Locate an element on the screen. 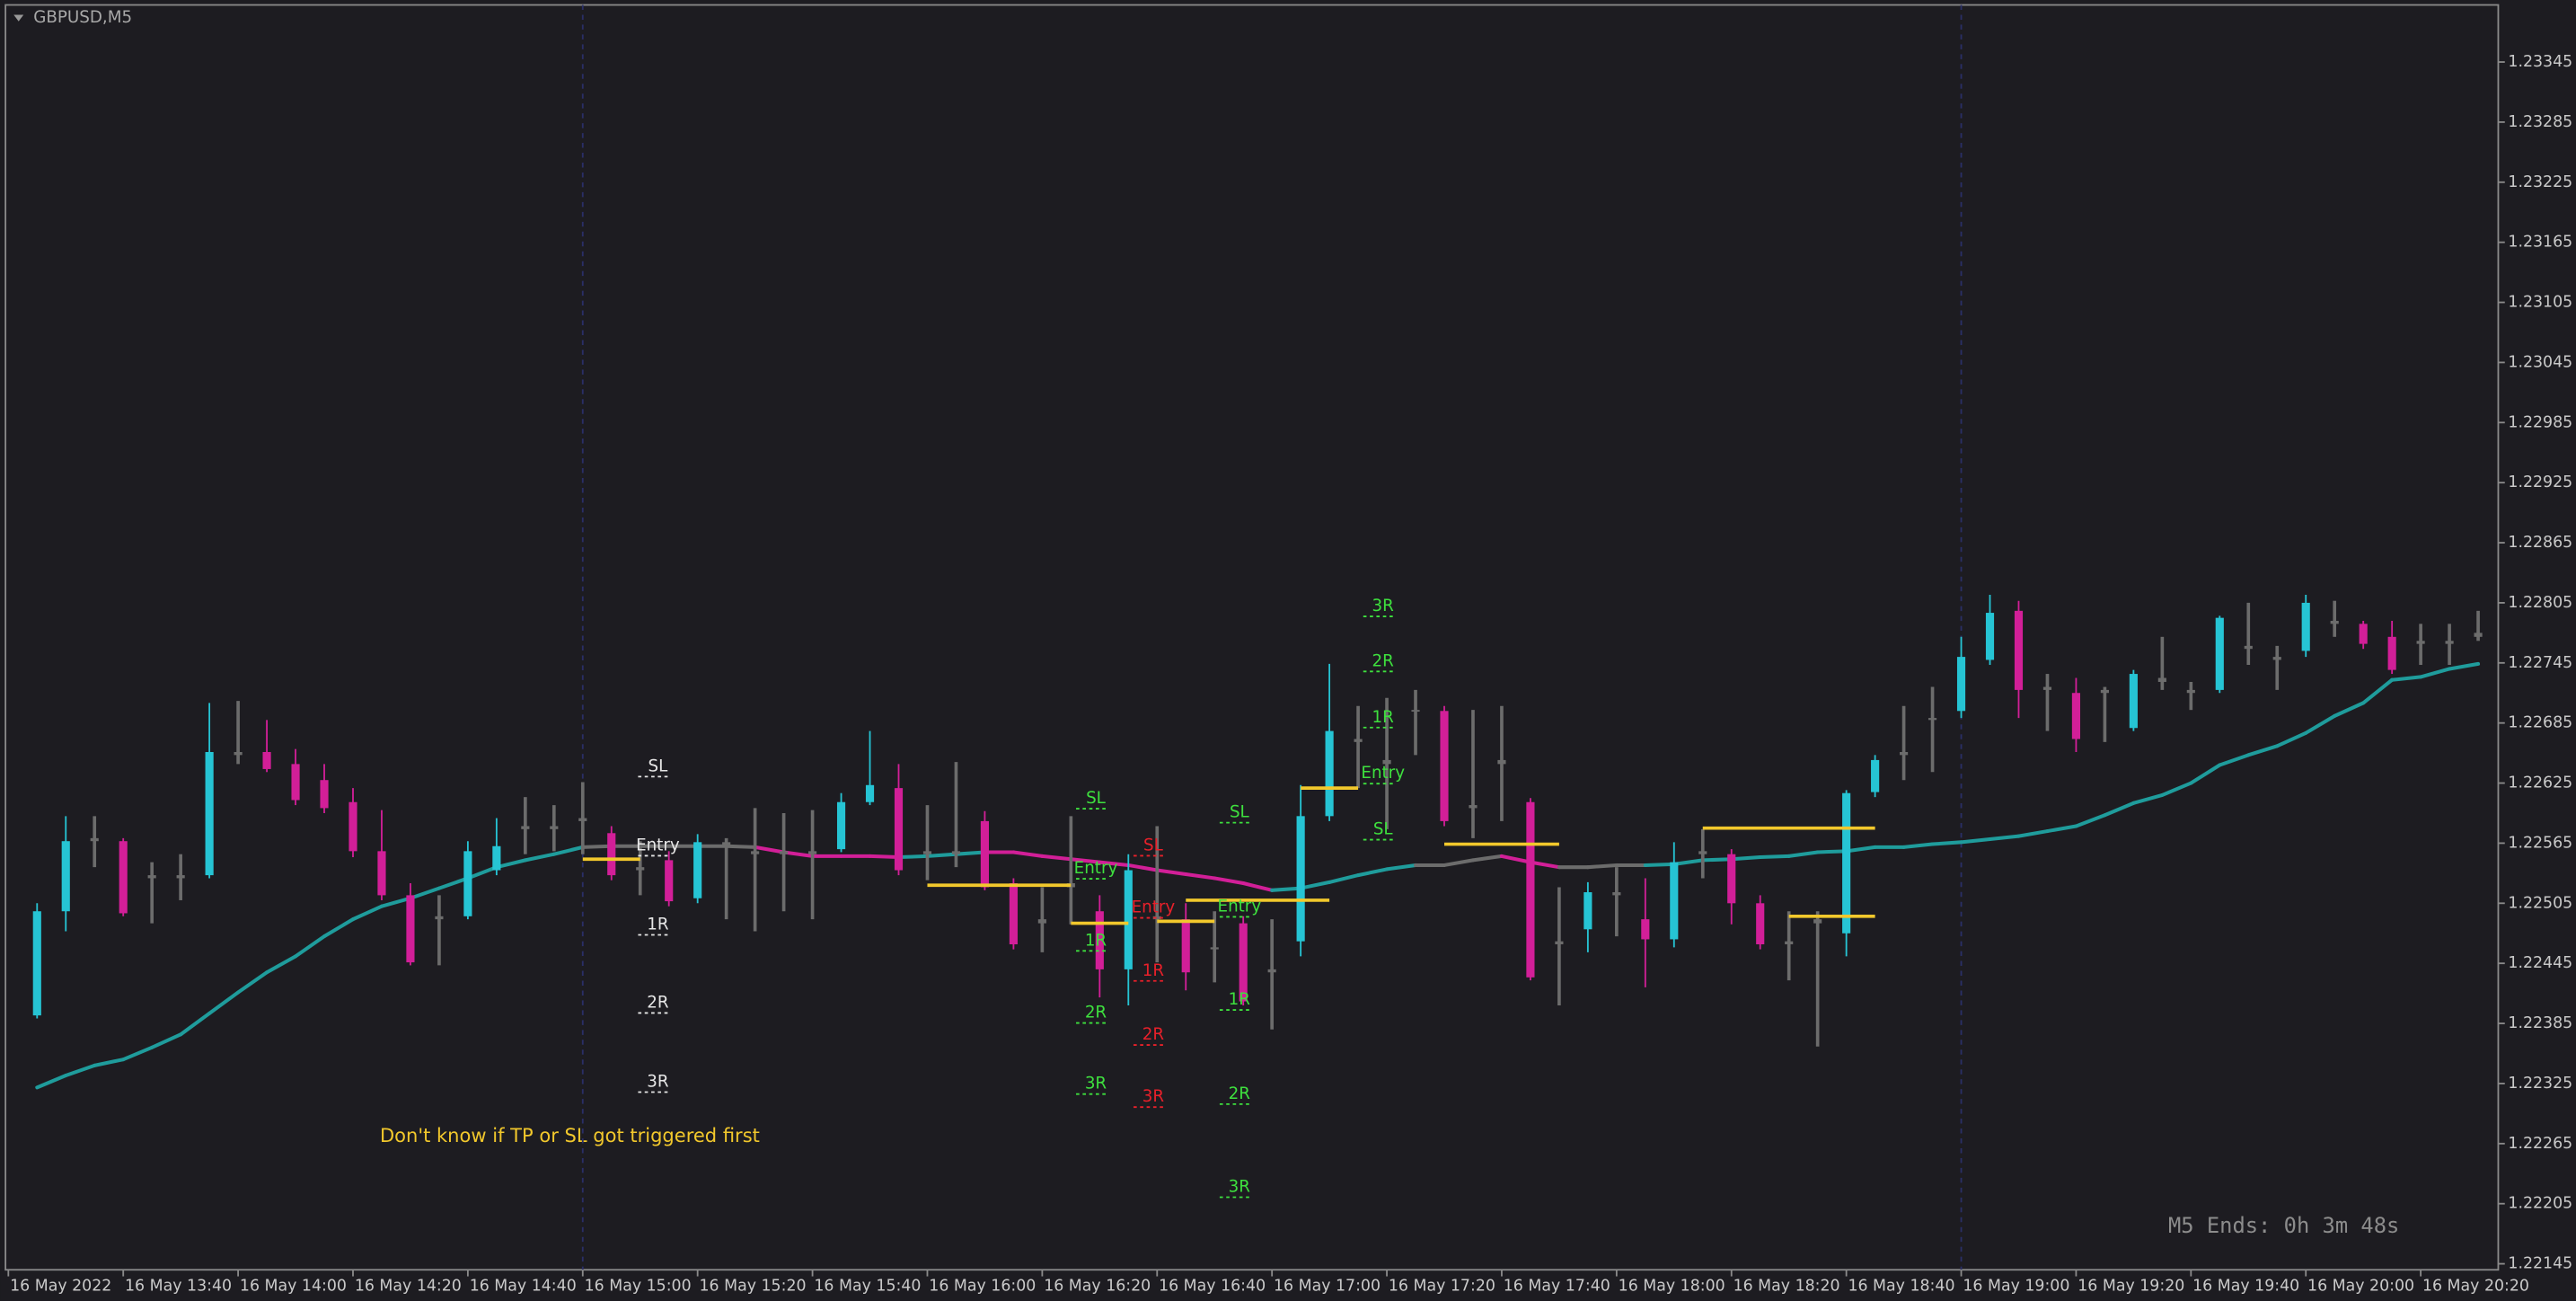  x-tick-label: 16 May 16:40 is located at coordinates (1212, 1287).